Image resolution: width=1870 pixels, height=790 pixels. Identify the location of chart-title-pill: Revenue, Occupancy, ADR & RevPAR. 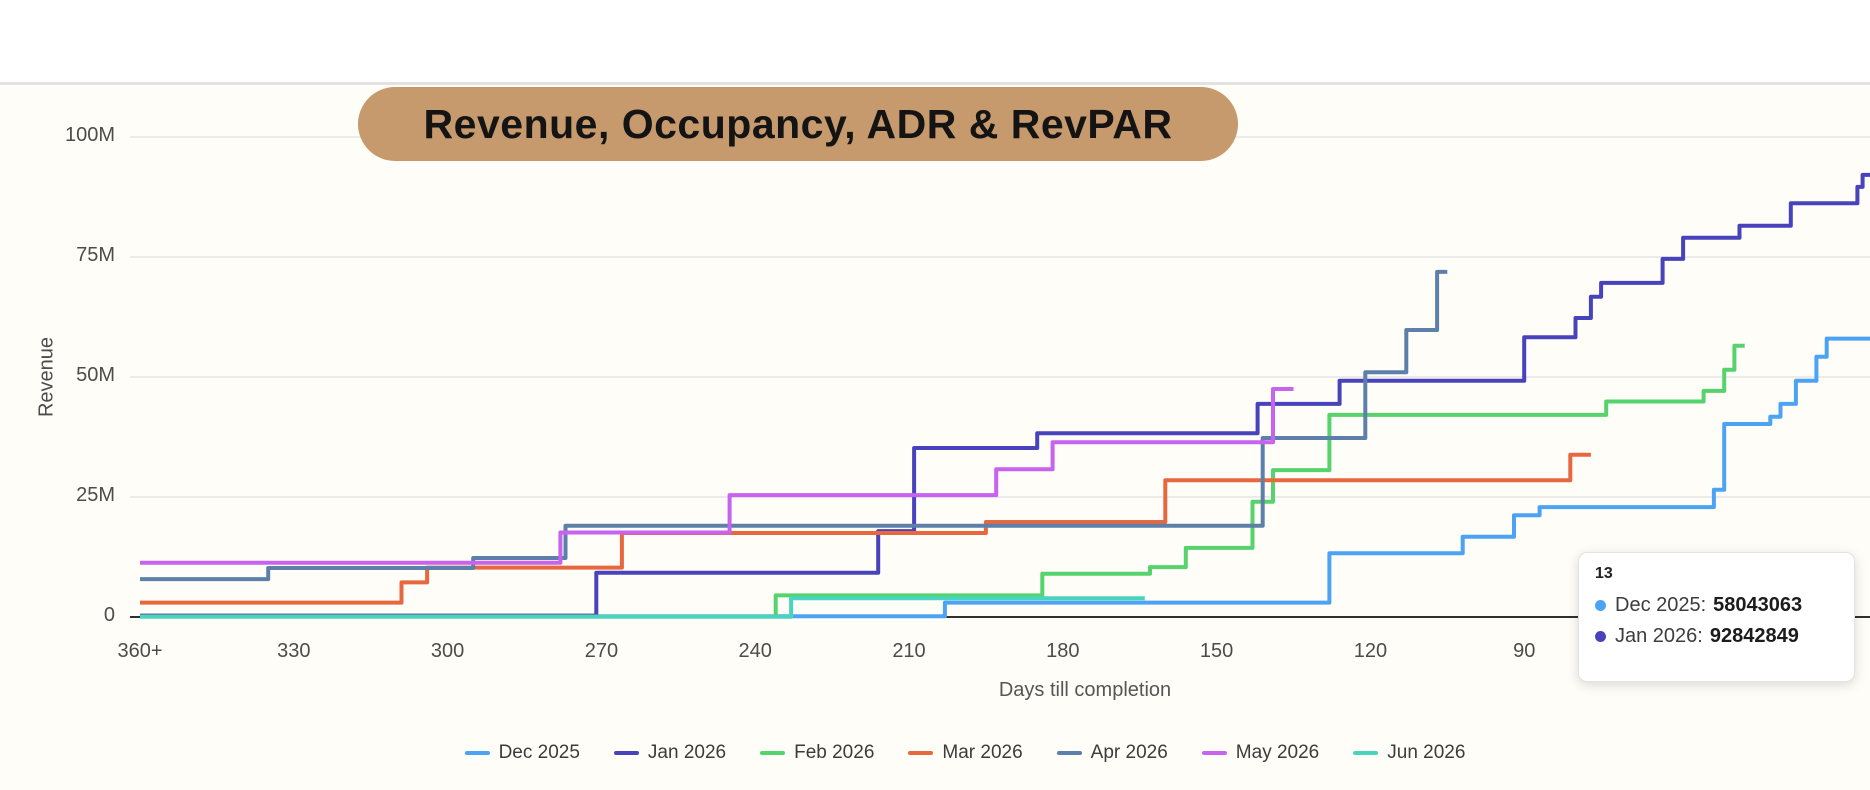
(798, 124).